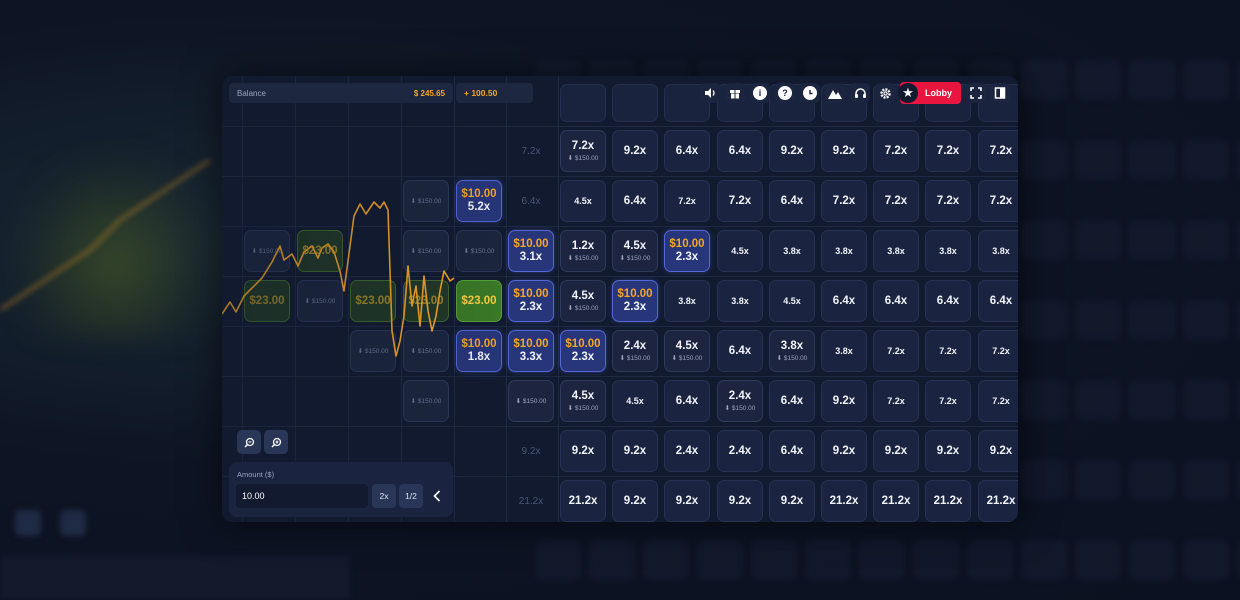 This screenshot has width=1240, height=600. I want to click on amount-input: 10.00, so click(302, 496).